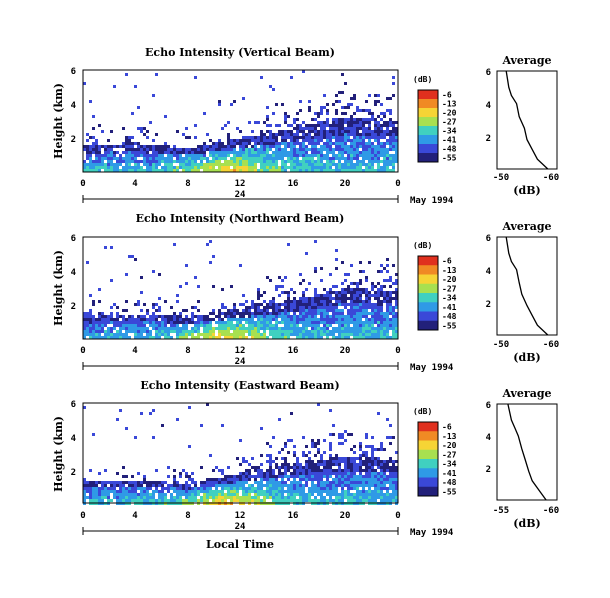  Describe the element at coordinates (82, 184) in the screenshot. I see `x-tick-label: 0` at that location.